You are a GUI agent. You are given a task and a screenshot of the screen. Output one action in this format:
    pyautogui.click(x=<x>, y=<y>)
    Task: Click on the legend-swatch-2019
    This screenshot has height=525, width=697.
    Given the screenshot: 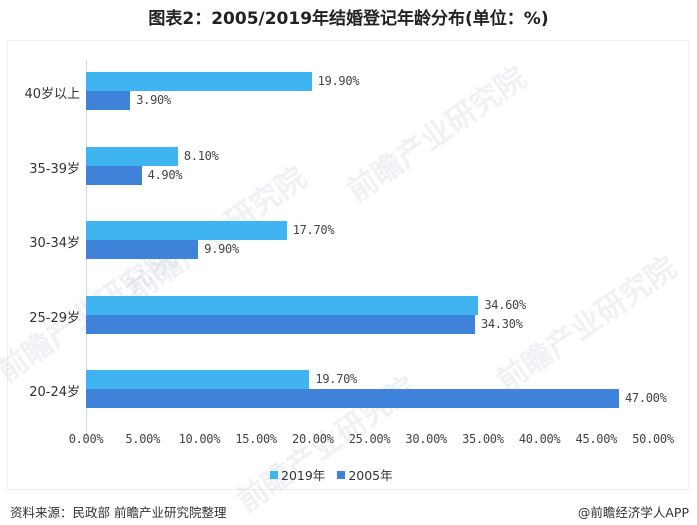 What is the action you would take?
    pyautogui.click(x=274, y=474)
    